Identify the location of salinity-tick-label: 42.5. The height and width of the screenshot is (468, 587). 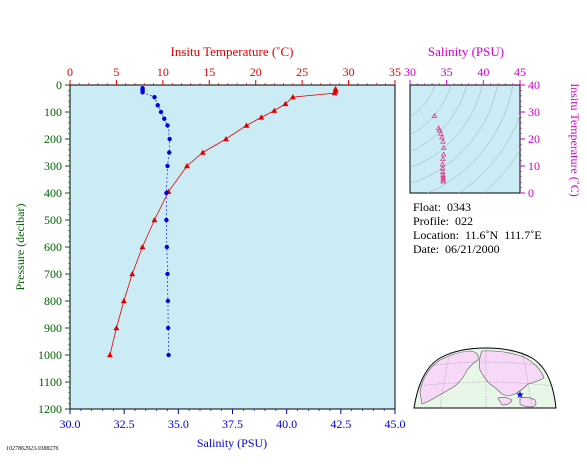
(340, 424).